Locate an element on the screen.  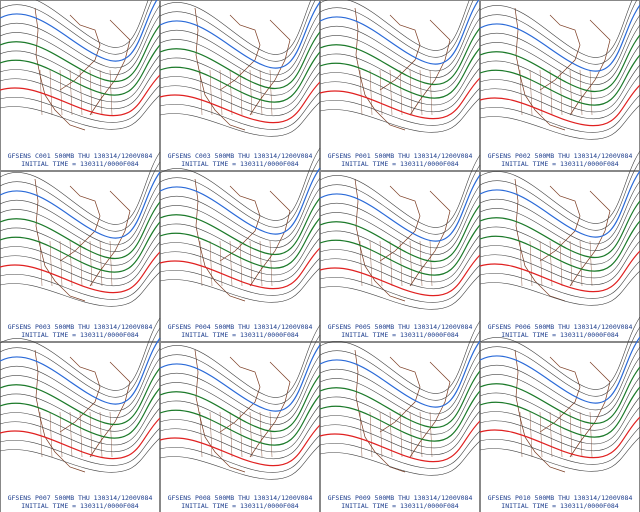
coastline is located at coordinates (562, 240).